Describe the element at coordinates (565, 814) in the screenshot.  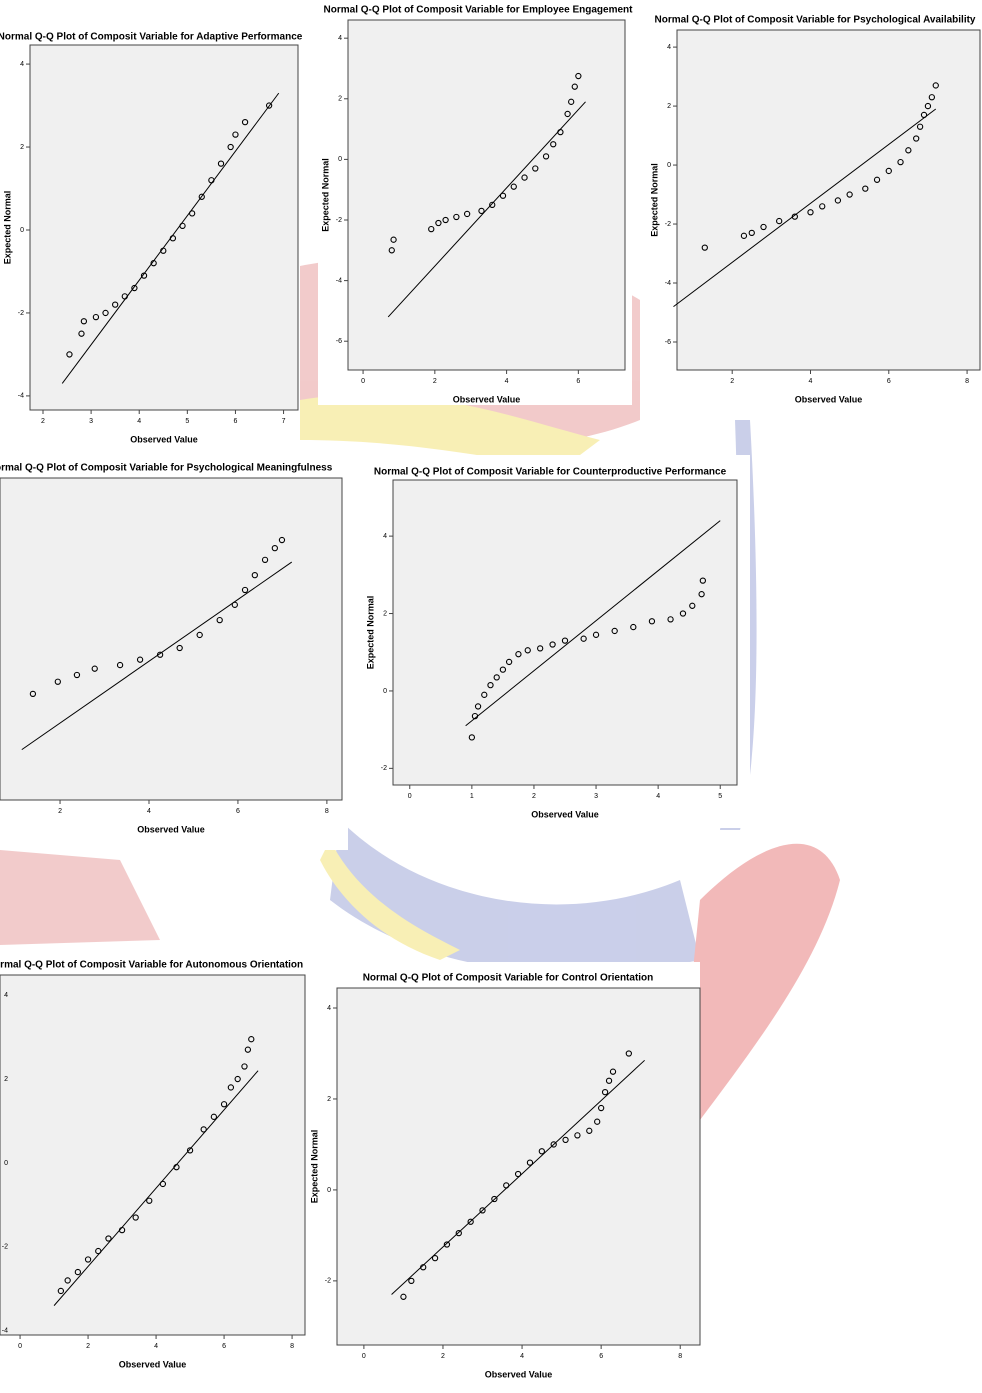
I see `x-axis-label: Observed Value` at that location.